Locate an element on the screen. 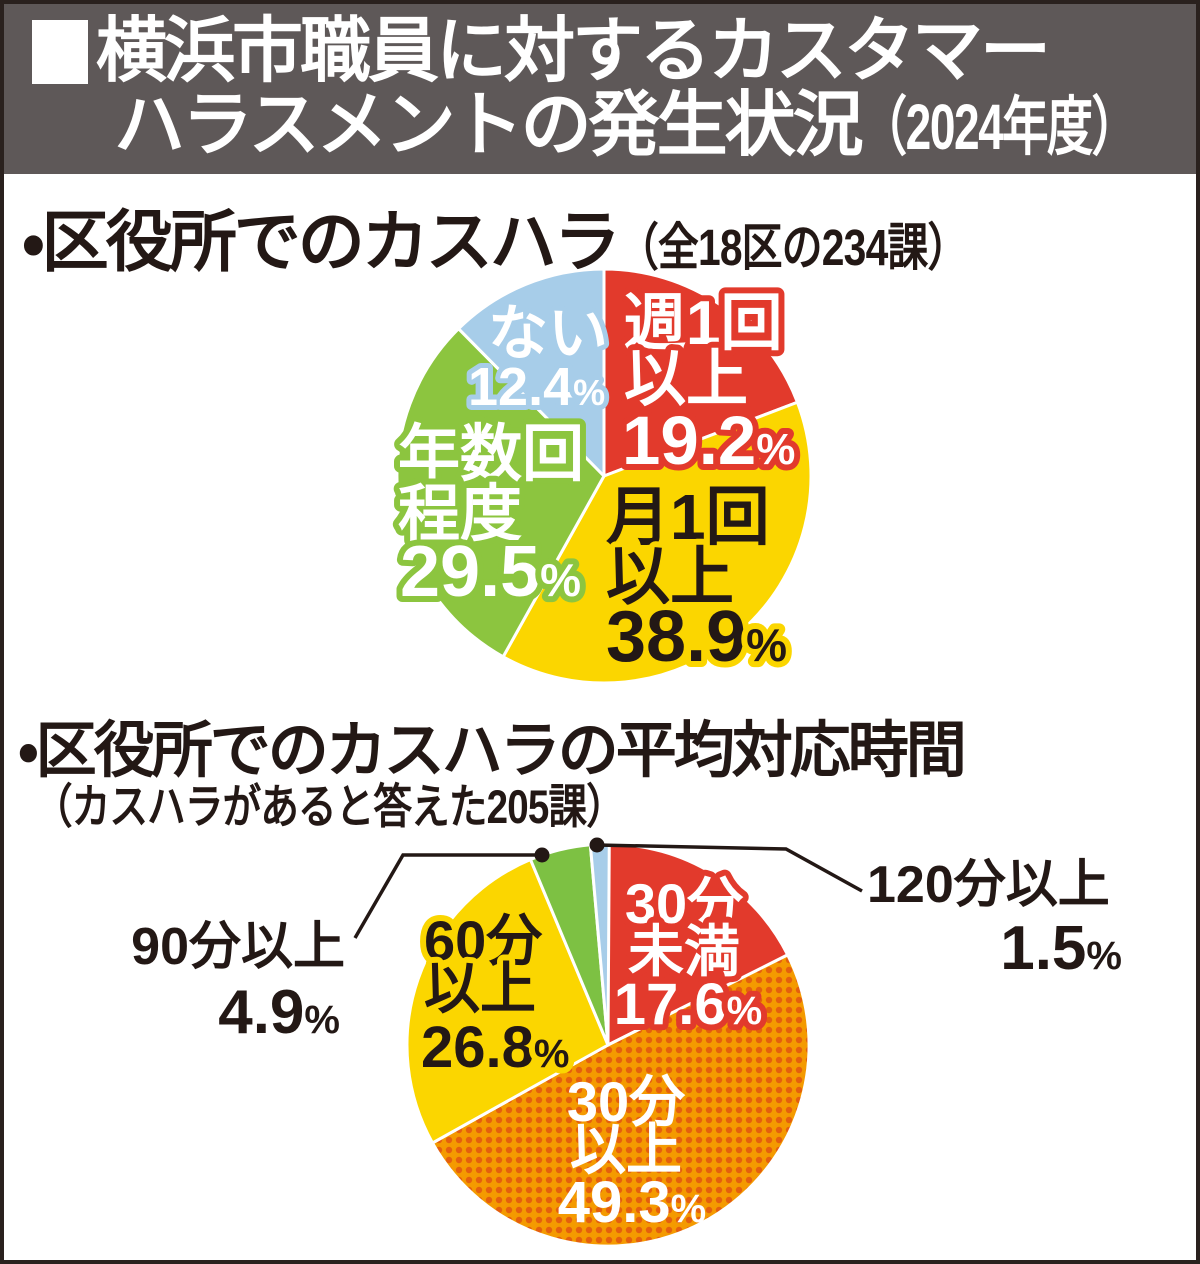 Image resolution: width=1200 pixels, height=1264 pixels. pie1-fewtimes-pct: 29.5% is located at coordinates (490, 572).